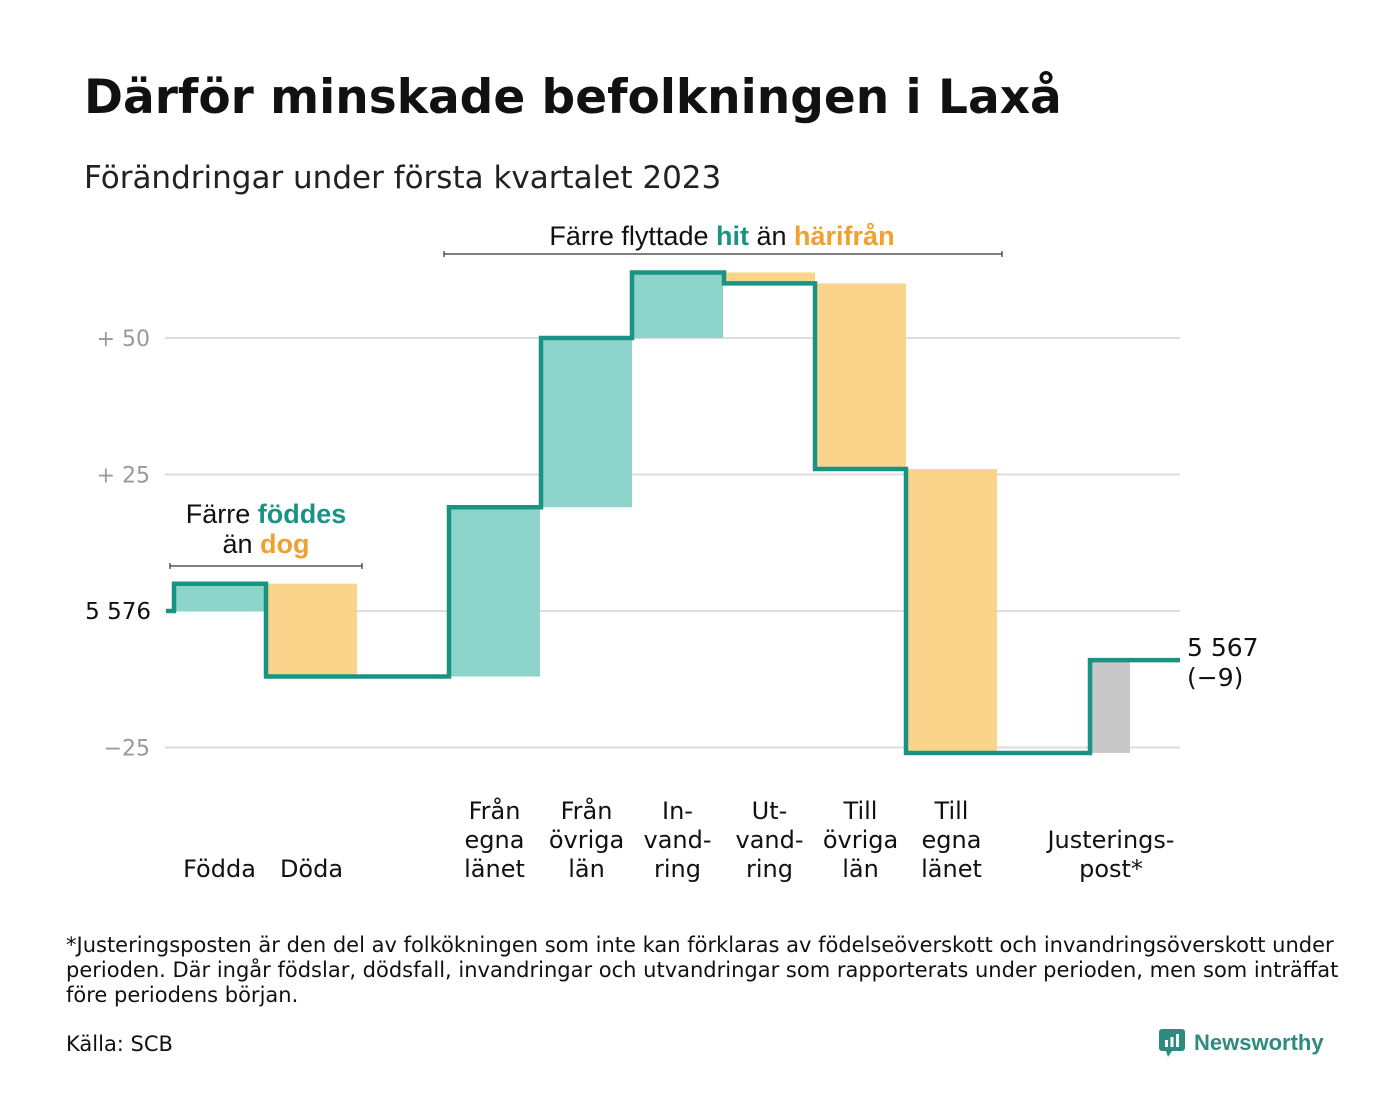 The width and height of the screenshot is (1400, 1120). I want to click on x-label-fran_ovriga: län, so click(586, 869).